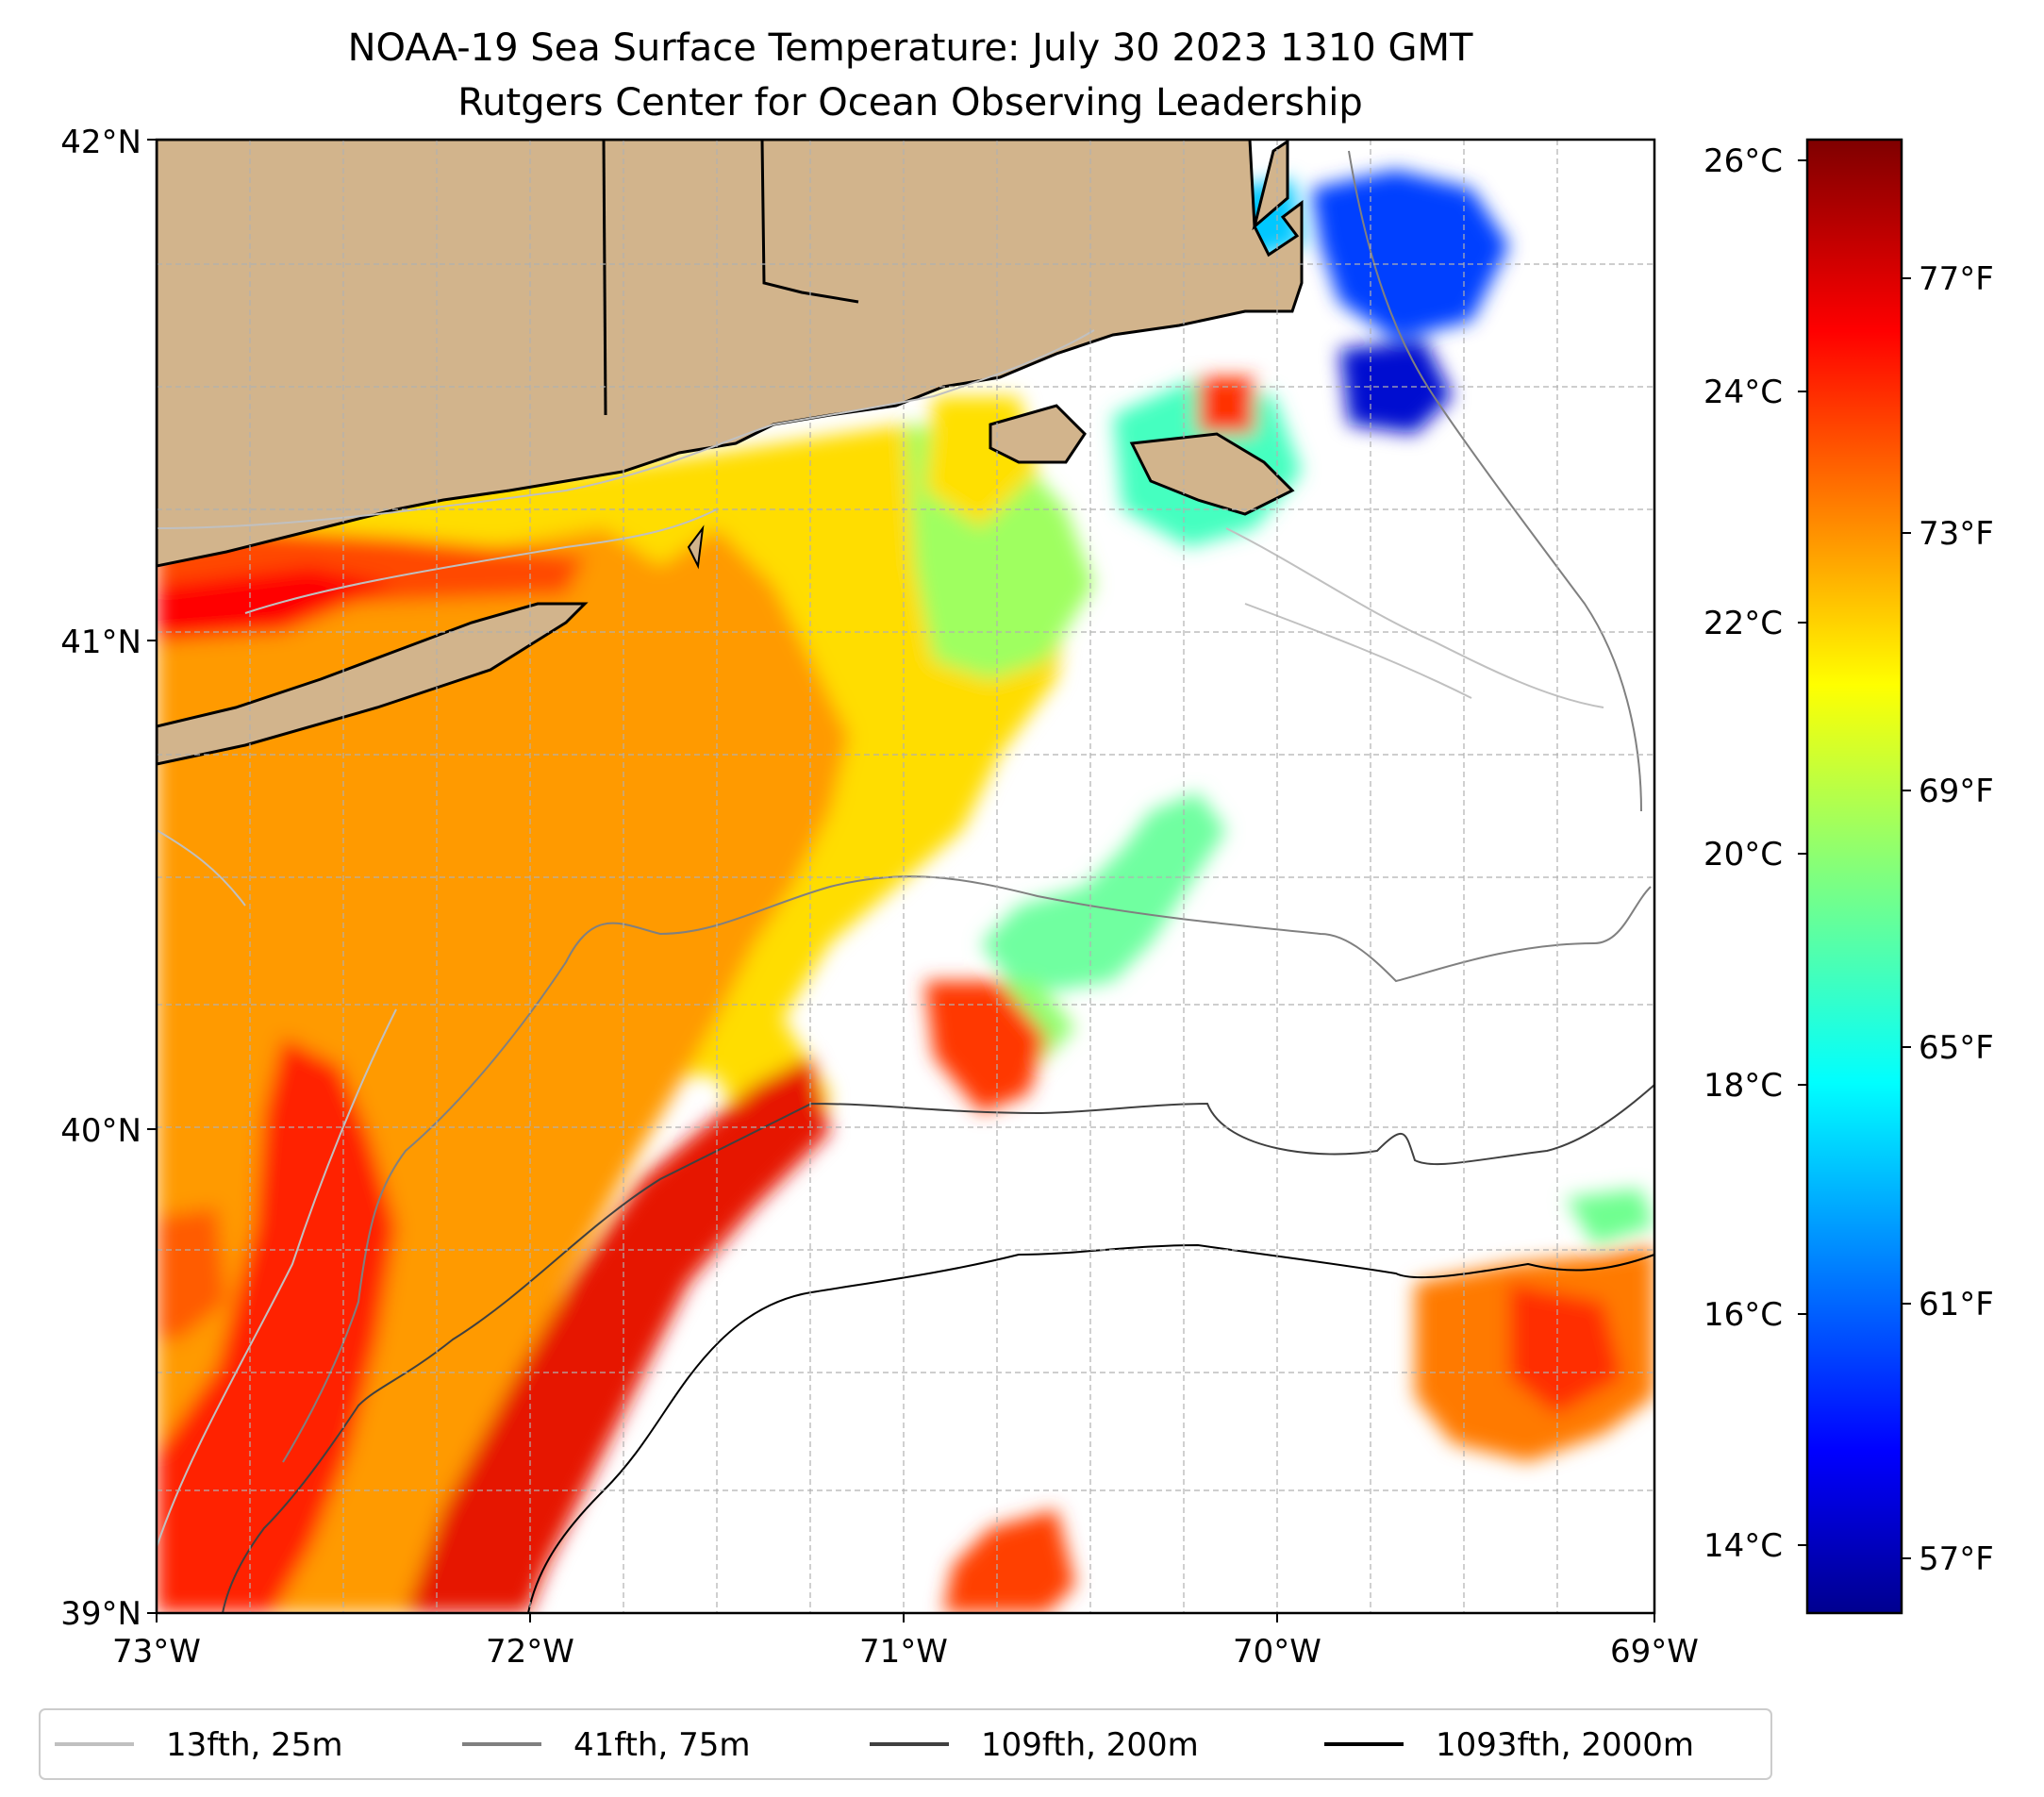  What do you see at coordinates (1957, 534) in the screenshot?
I see `colorbar-f-73: 73°F` at bounding box center [1957, 534].